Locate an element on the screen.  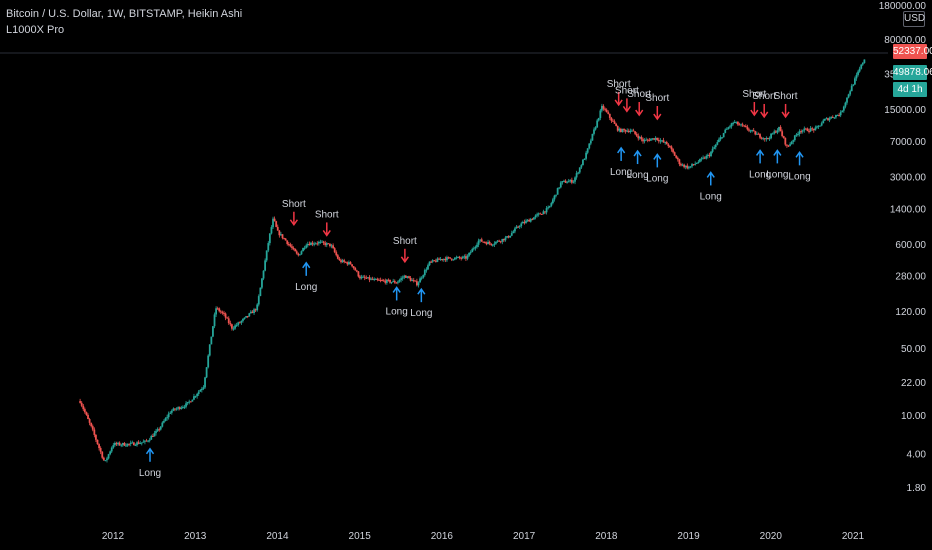
x-tick-label: 2016 is located at coordinates (442, 536).